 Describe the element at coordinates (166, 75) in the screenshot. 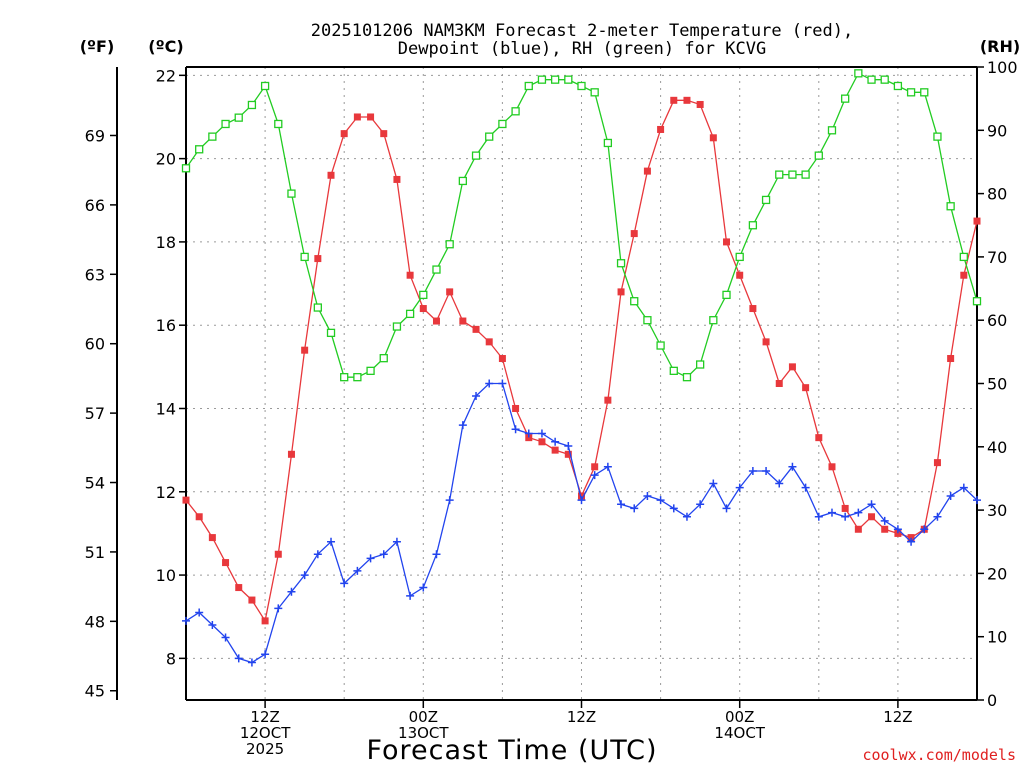

I see `celsius-tick-label: 22` at that location.